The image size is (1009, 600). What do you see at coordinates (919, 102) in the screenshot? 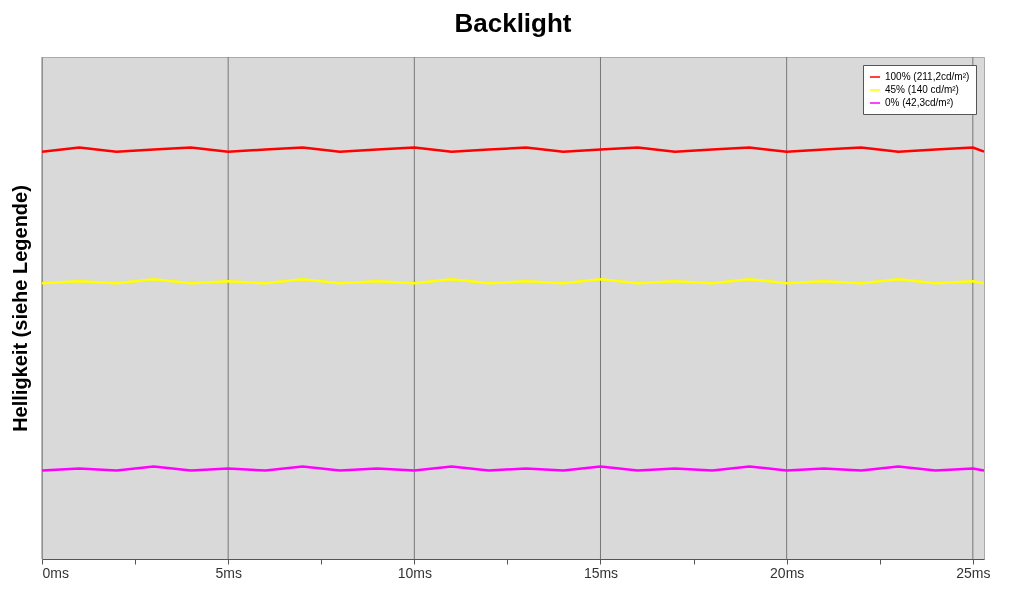
I see `legend-label: 0% (42,3cd/m²)` at bounding box center [919, 102].